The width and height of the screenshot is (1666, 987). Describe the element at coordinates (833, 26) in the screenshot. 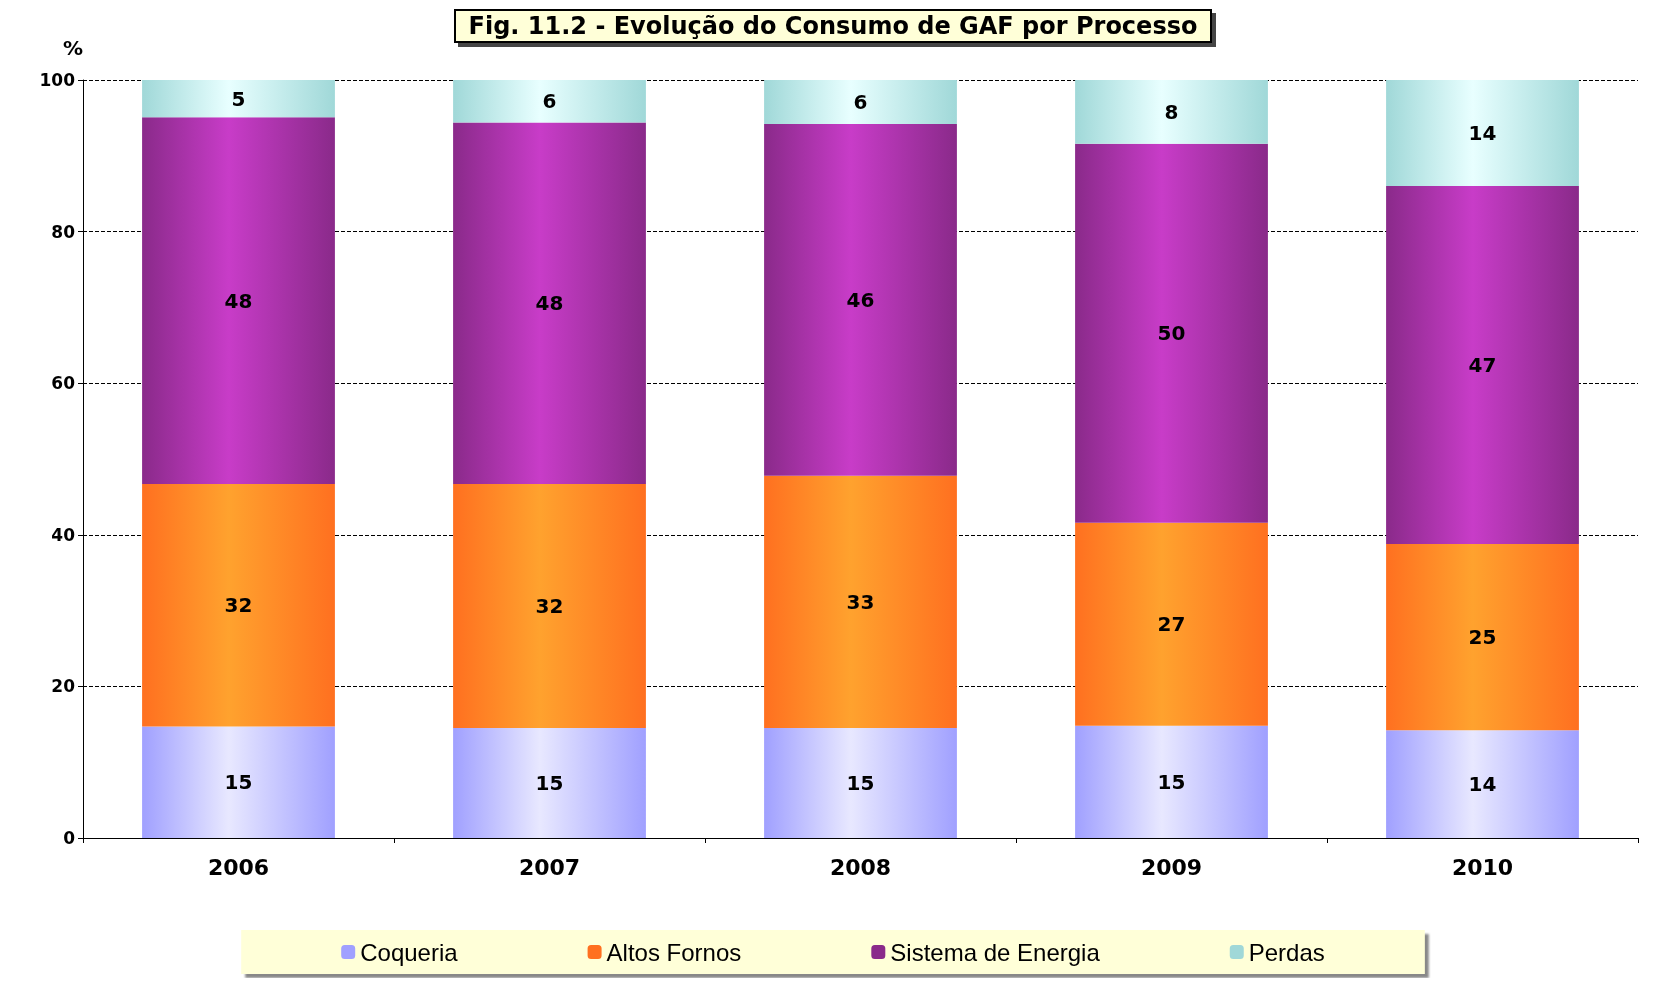

I see `chart-title: Fig. 11.2 - Evolução do Consumo de GAF por Processo` at that location.